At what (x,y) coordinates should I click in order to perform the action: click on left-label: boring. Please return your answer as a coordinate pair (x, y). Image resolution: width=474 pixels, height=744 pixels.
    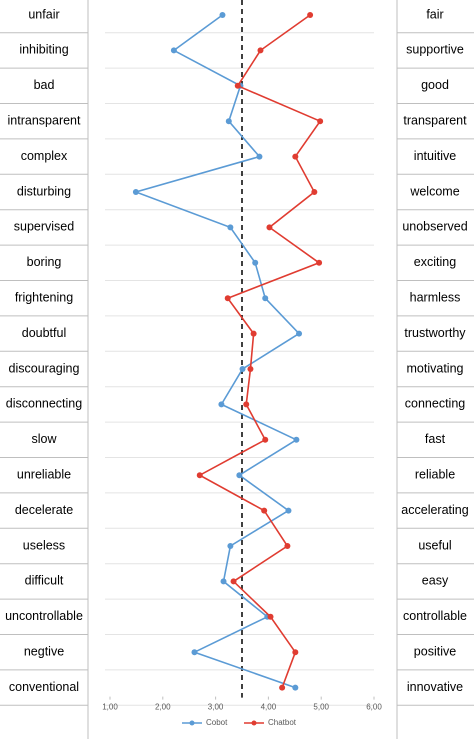
    Looking at the image, I should click on (44, 262).